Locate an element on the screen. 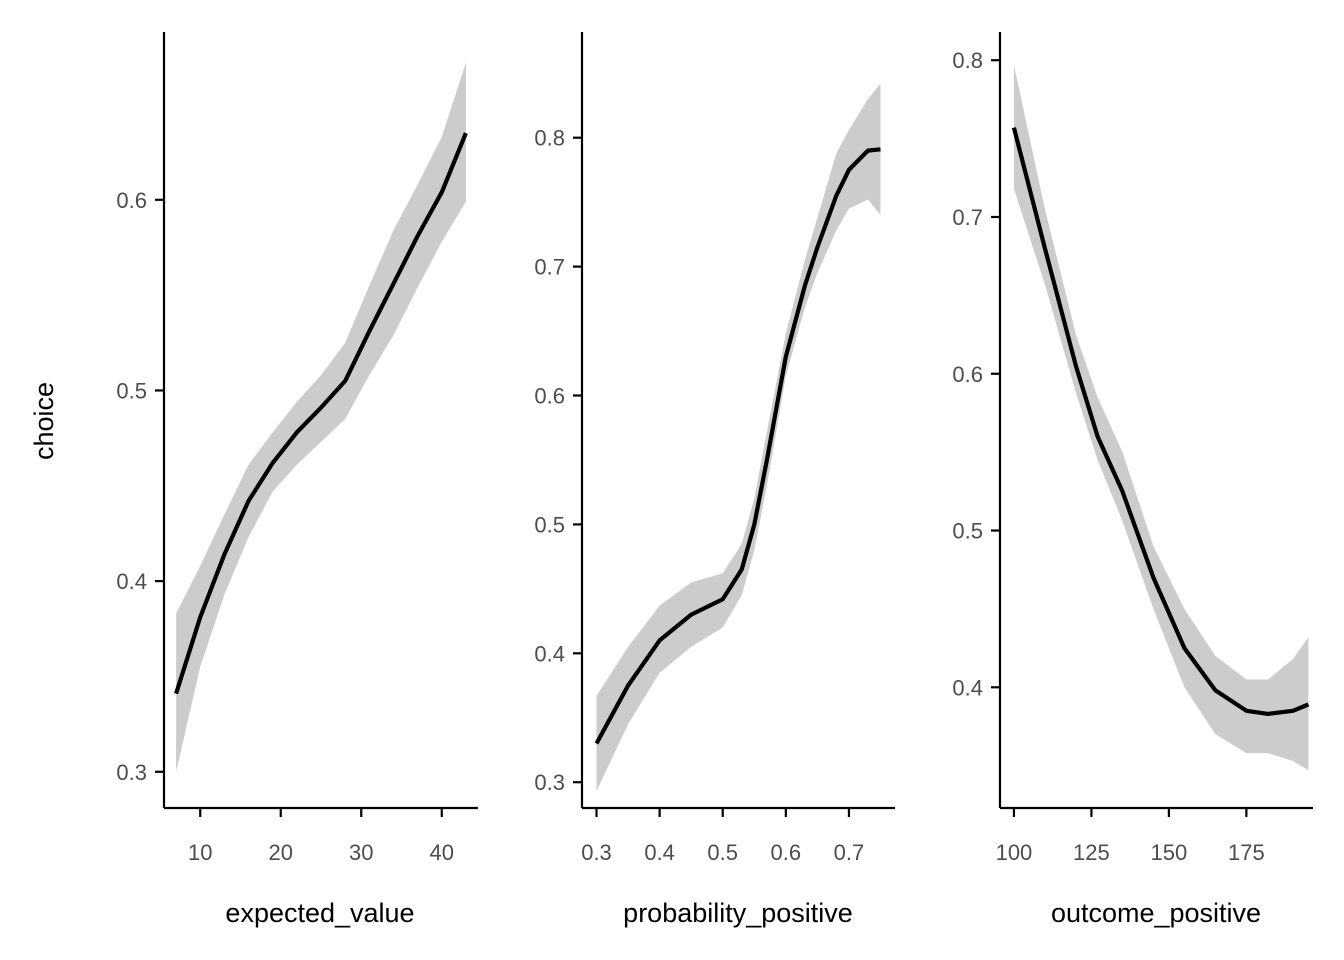 The width and height of the screenshot is (1344, 960). x-axis-title-panel-3: outcome_positive is located at coordinates (1156, 913).